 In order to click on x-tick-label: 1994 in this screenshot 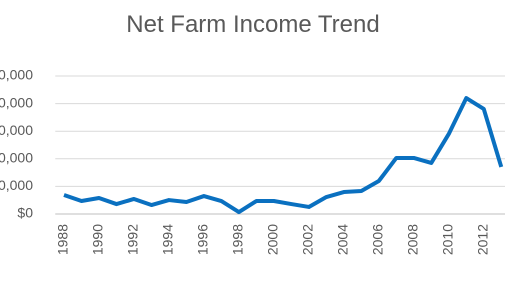, I will do `click(168, 239)`.